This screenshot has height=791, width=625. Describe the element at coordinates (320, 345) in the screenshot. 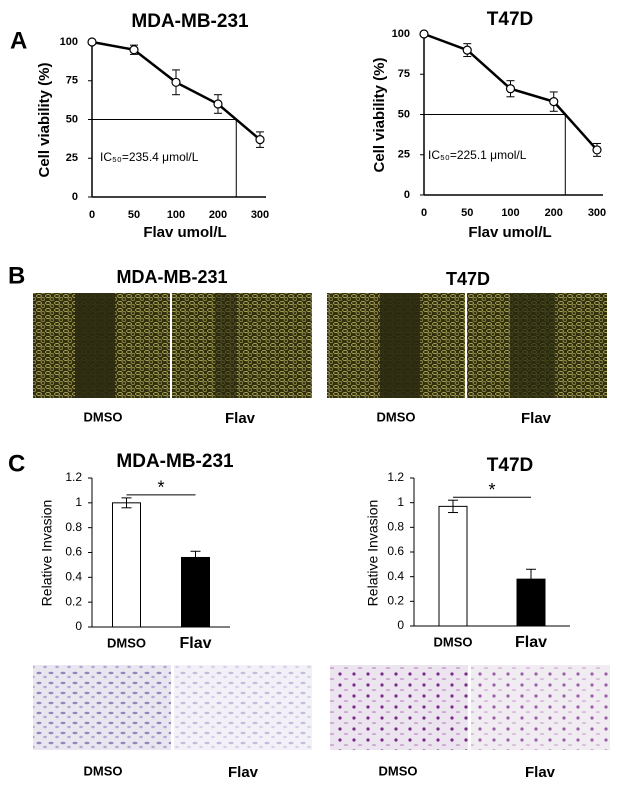

I see `wound-images` at that location.